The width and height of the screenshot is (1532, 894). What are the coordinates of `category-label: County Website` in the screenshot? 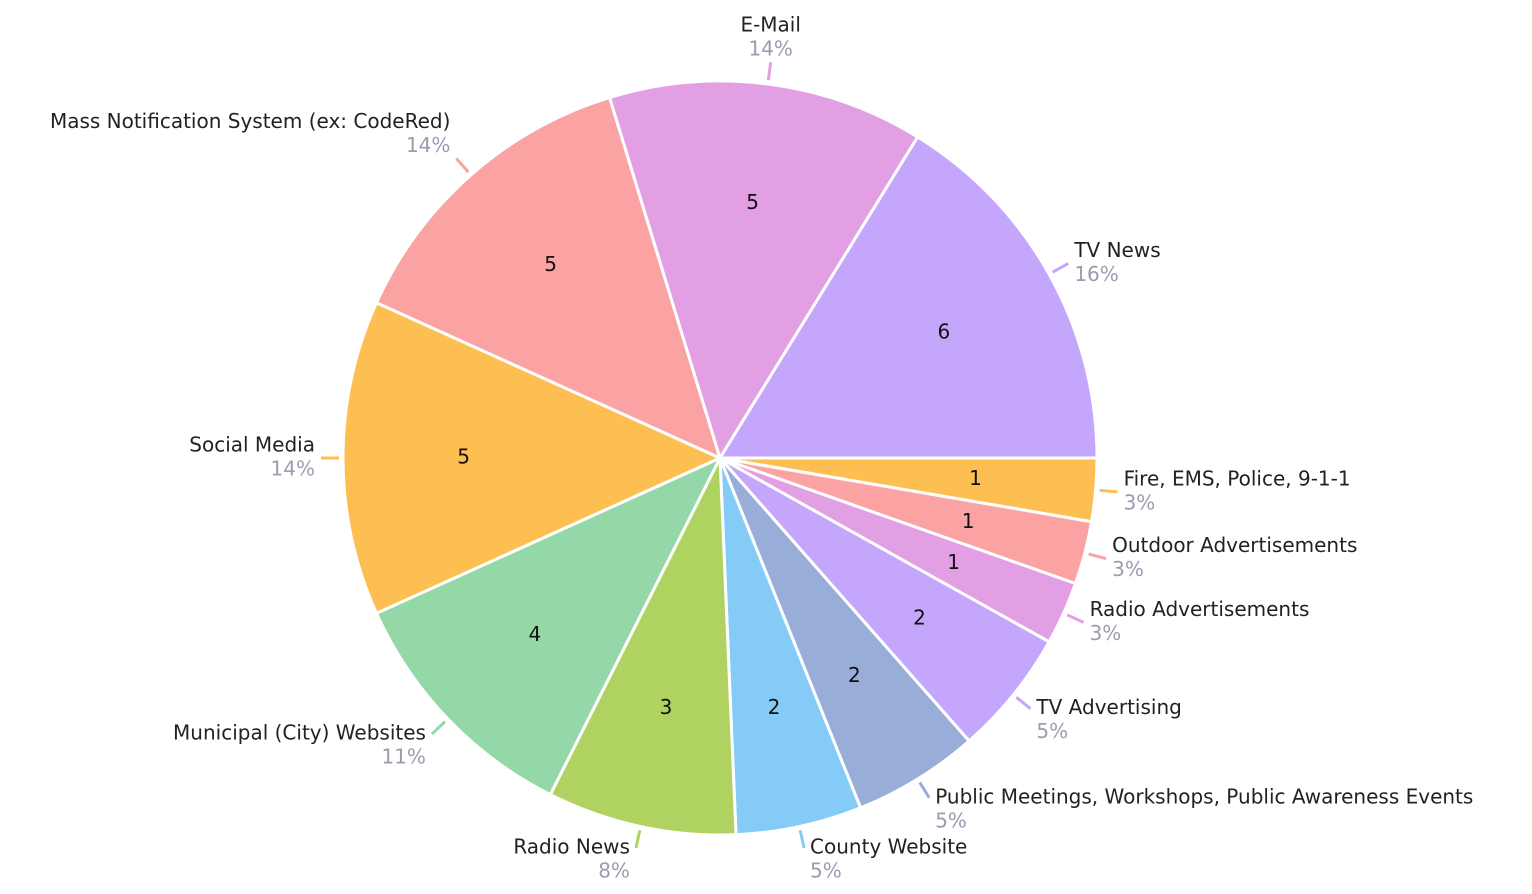 It's located at (888, 847).